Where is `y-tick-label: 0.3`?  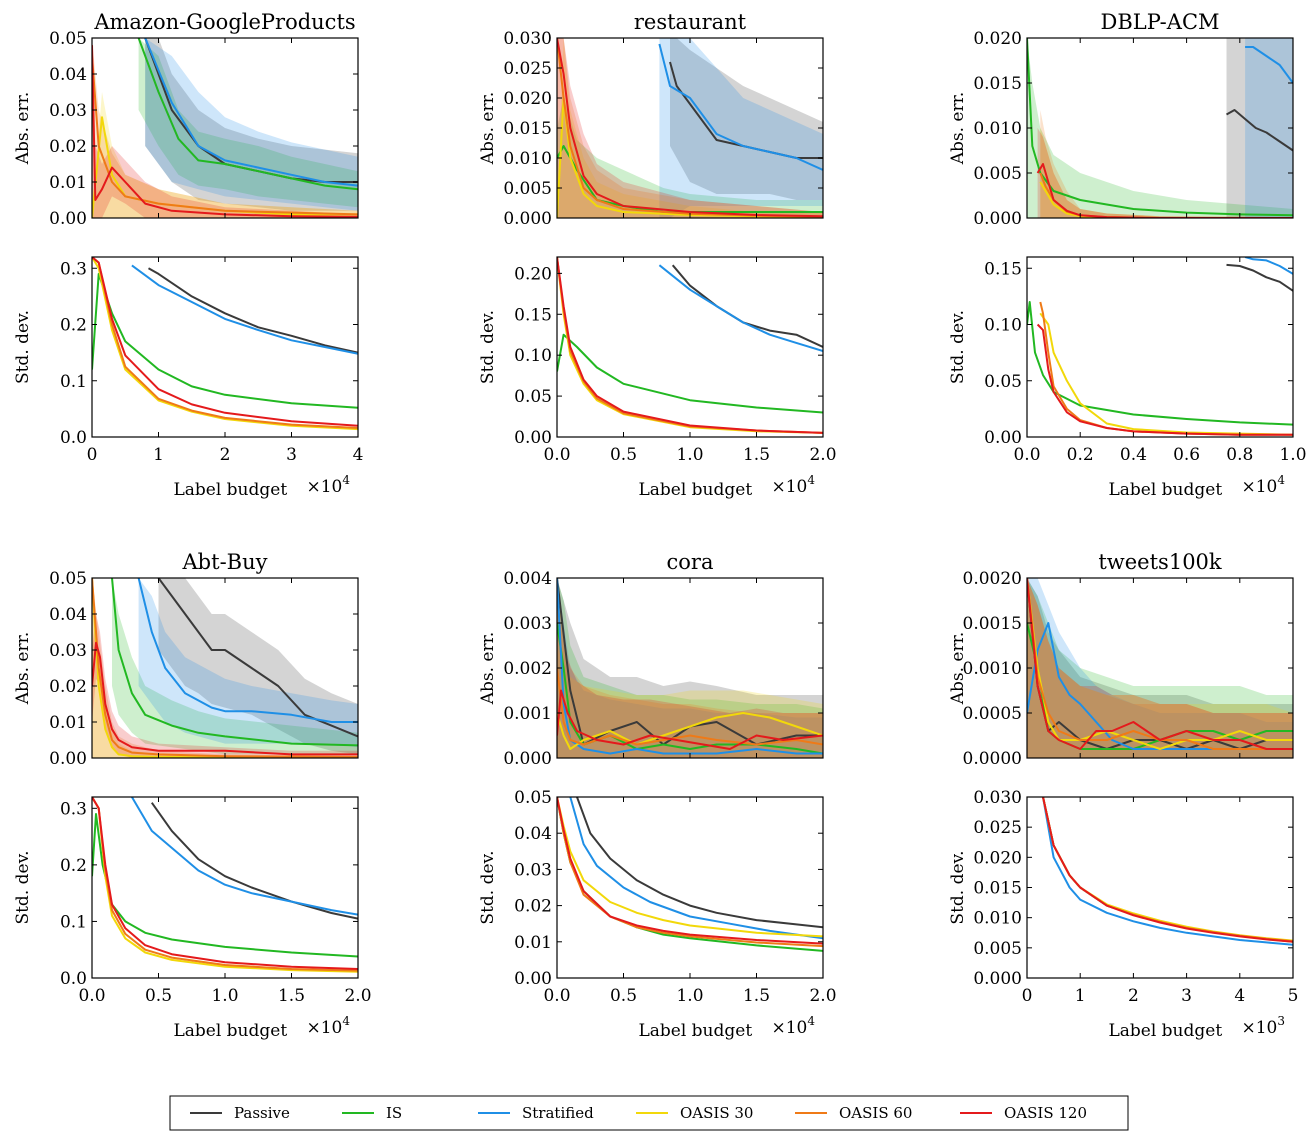
y-tick-label: 0.3 is located at coordinates (73, 269).